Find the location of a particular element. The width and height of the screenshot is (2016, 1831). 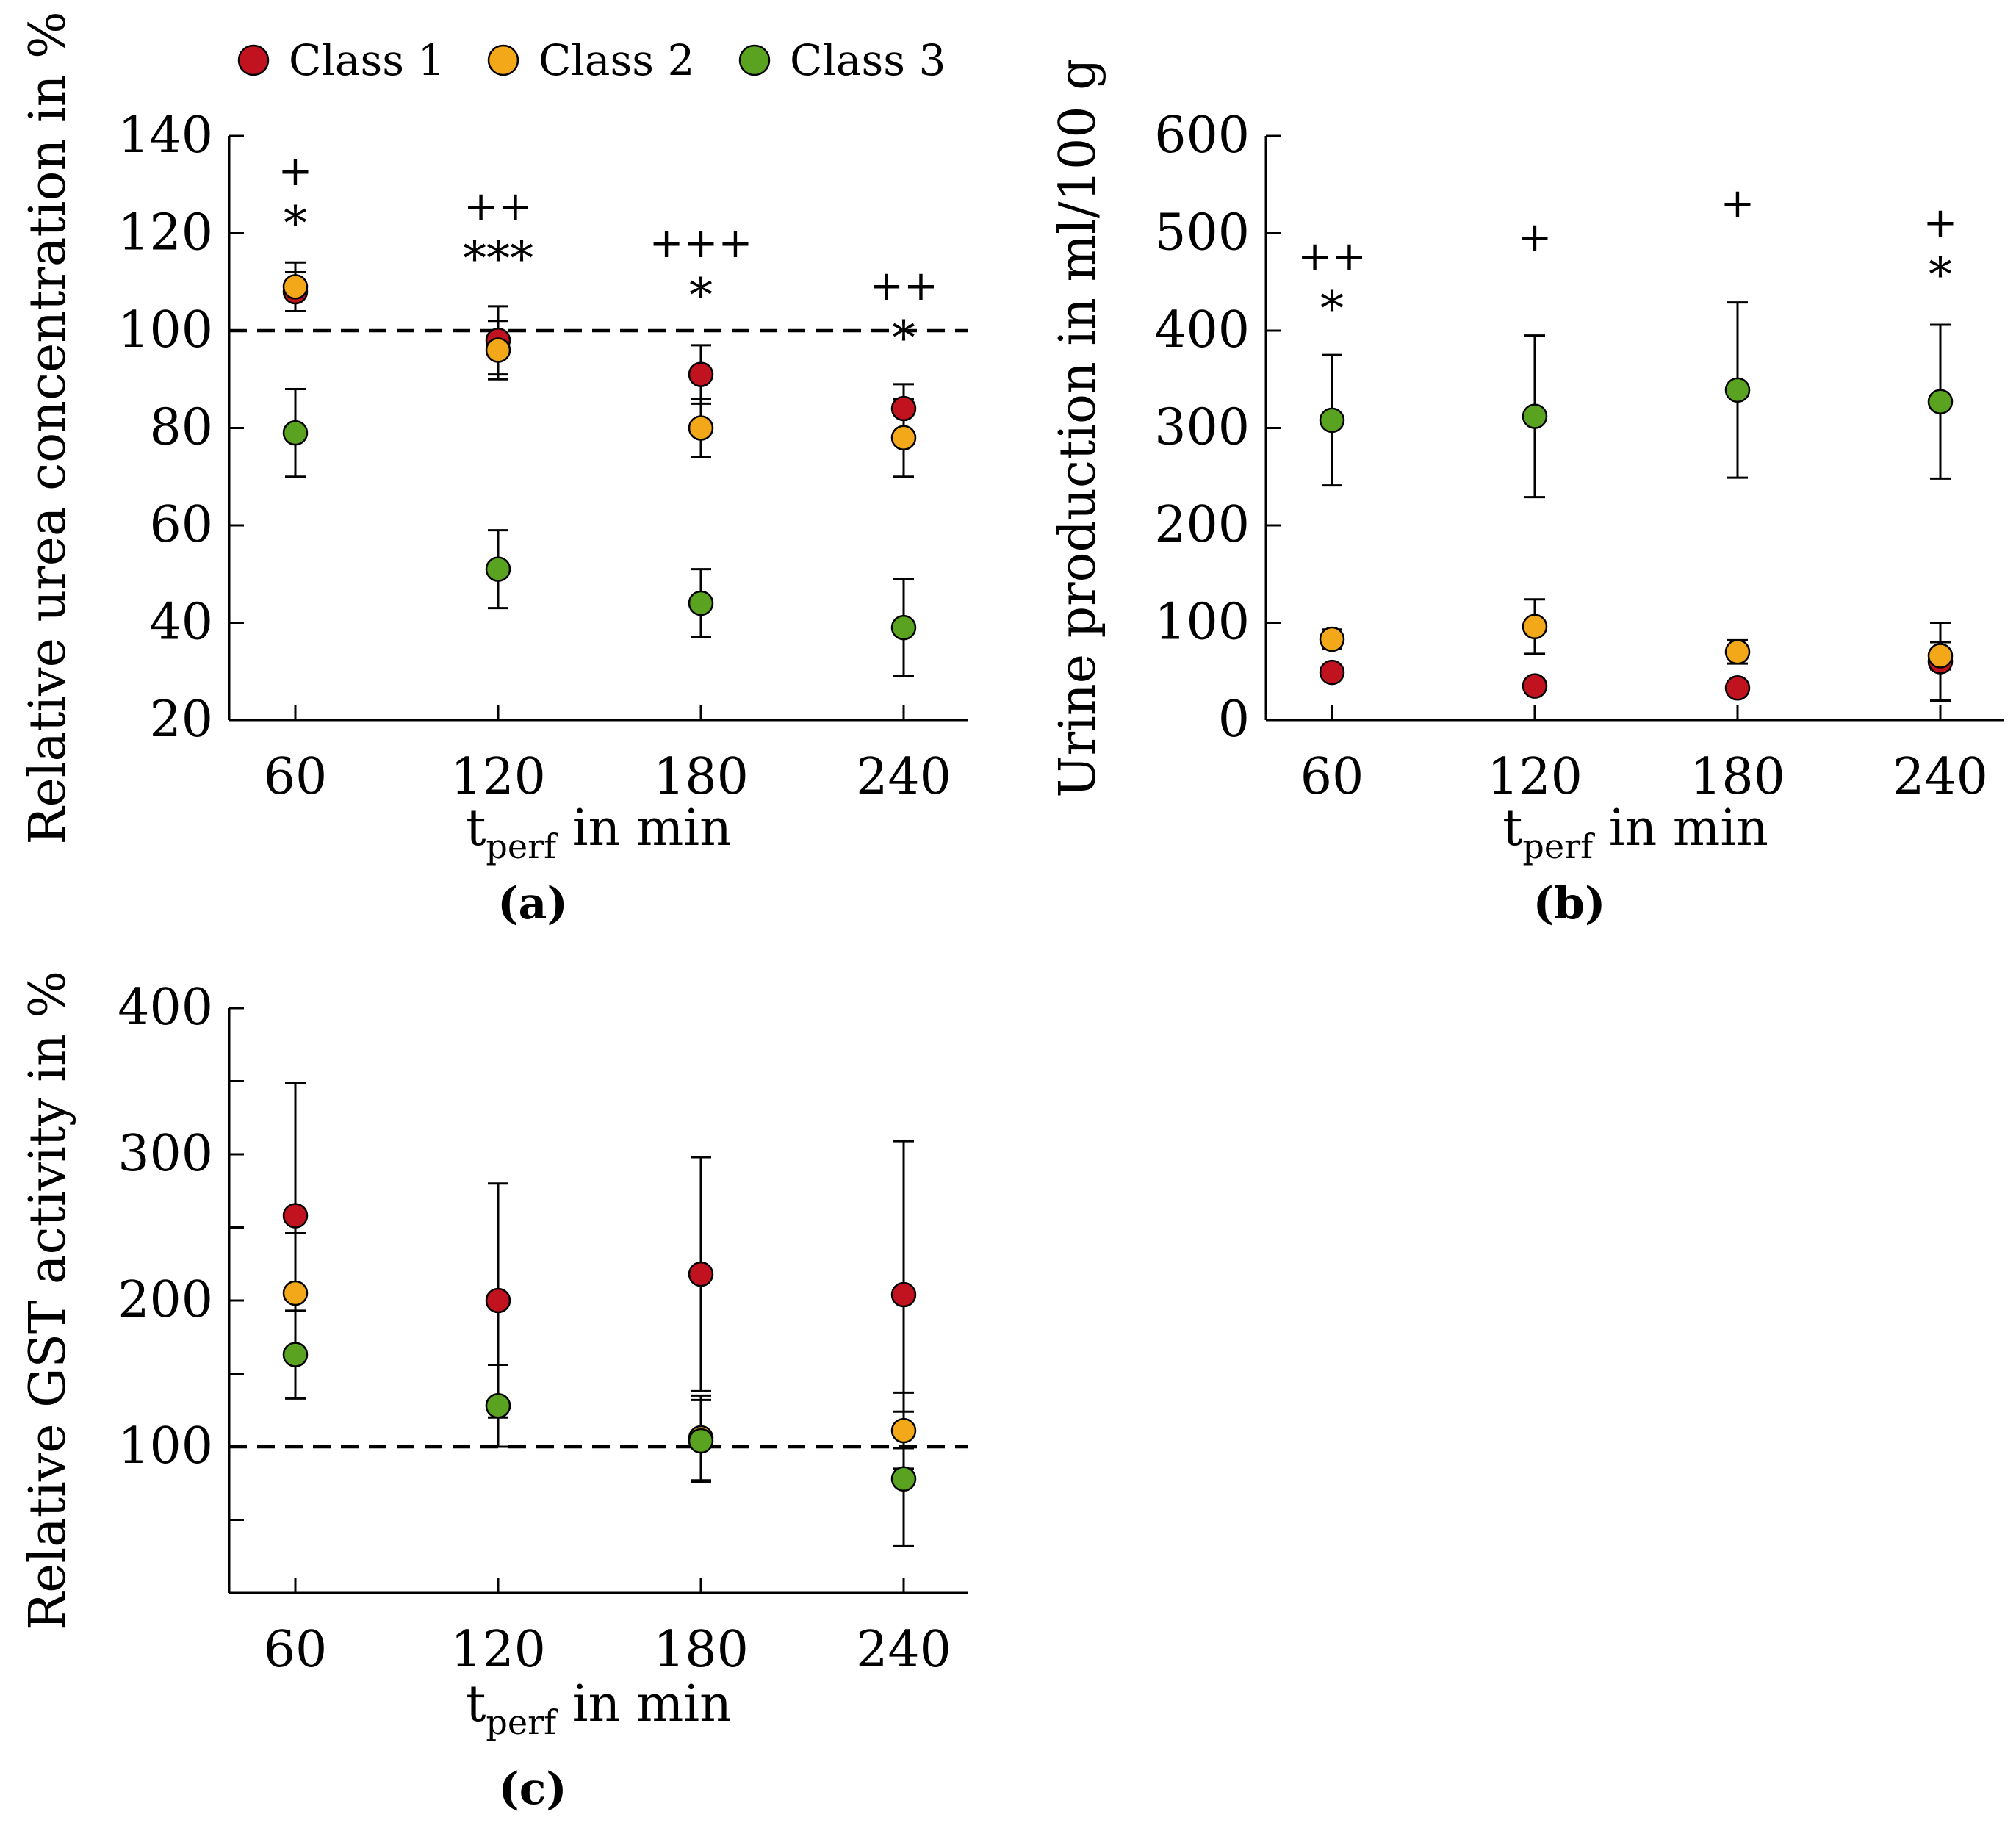

legend-label-class-3: Class 3 is located at coordinates (868, 60).